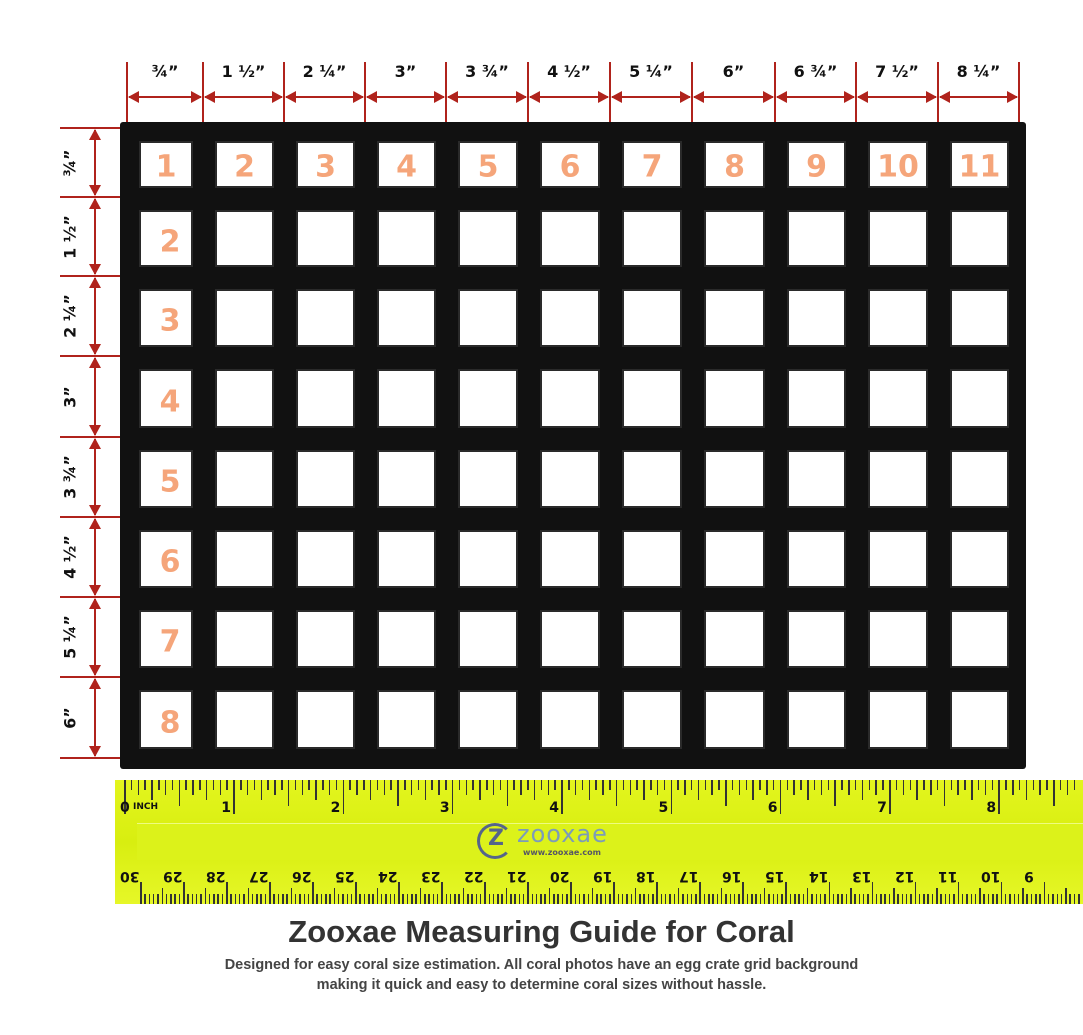 Image resolution: width=1083 pixels, height=1035 pixels. Describe the element at coordinates (570, 167) in the screenshot. I see `column-number: 6` at that location.